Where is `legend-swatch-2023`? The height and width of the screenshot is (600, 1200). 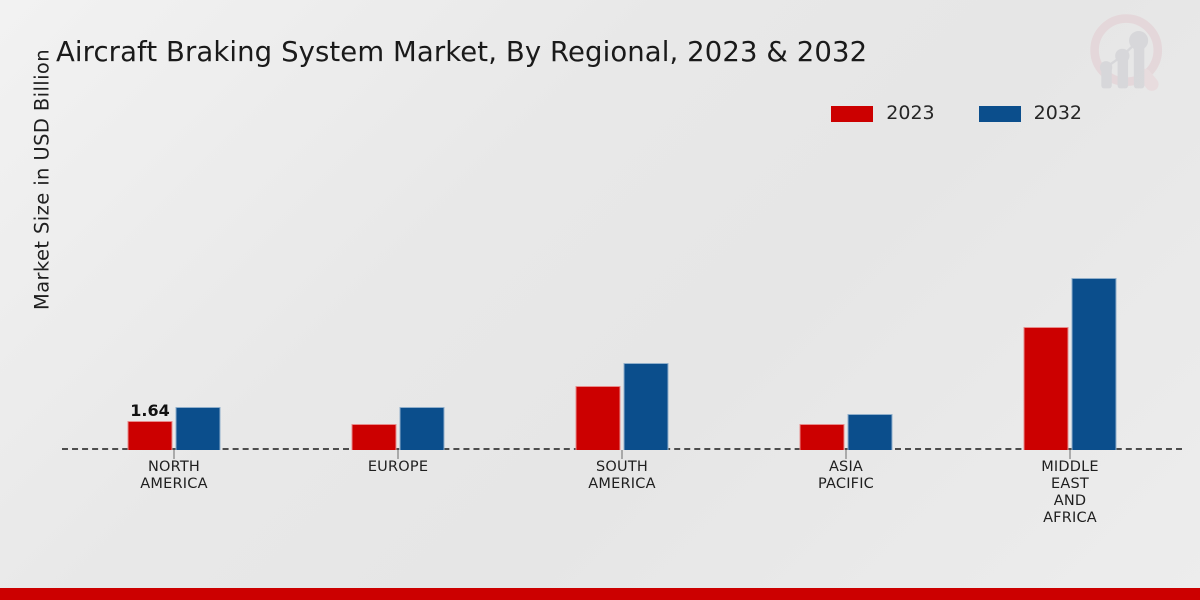 legend-swatch-2023 is located at coordinates (852, 113).